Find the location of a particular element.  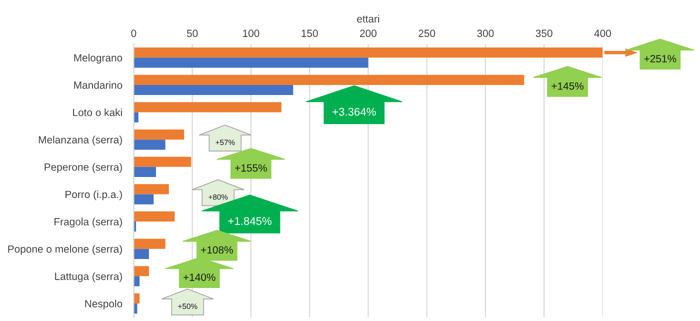

y-tick-label: Porro (i.p.a.) is located at coordinates (94, 195).